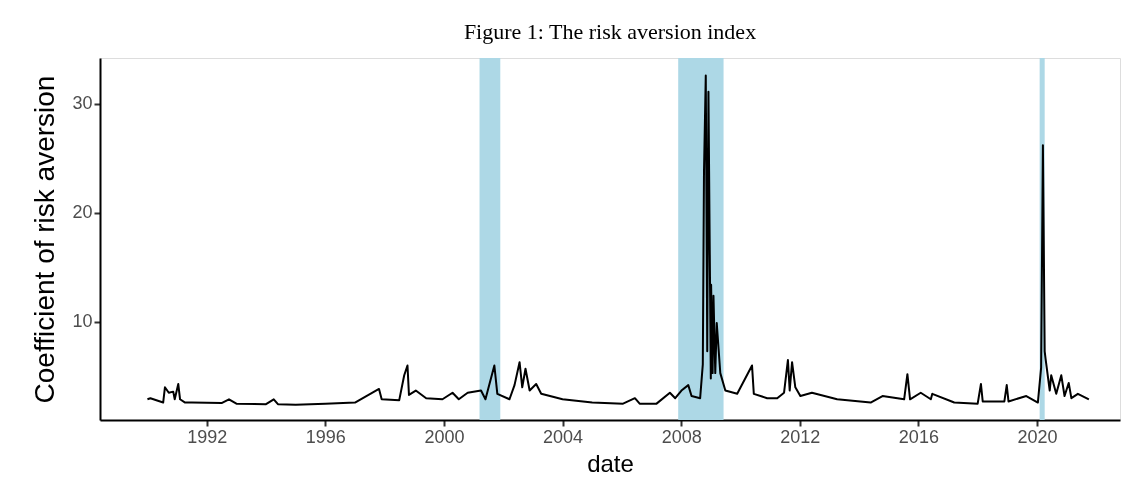 This screenshot has width=1123, height=502. I want to click on x-tick-label: 2020, so click(1037, 436).